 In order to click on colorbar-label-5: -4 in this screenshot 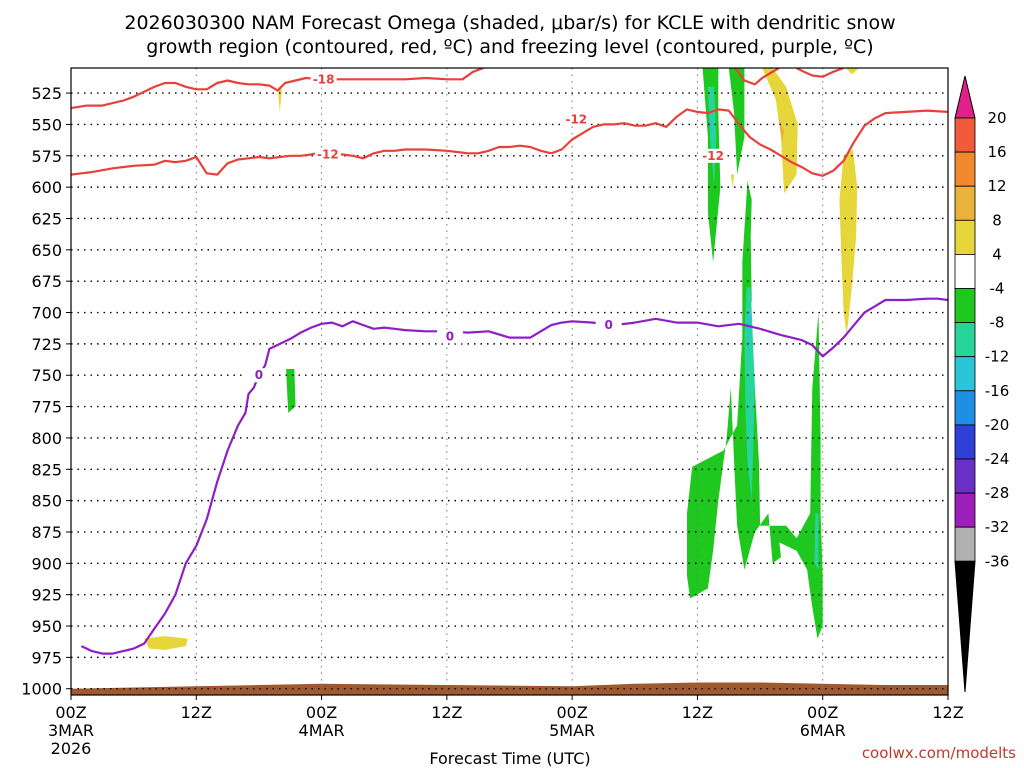, I will do `click(997, 289)`.